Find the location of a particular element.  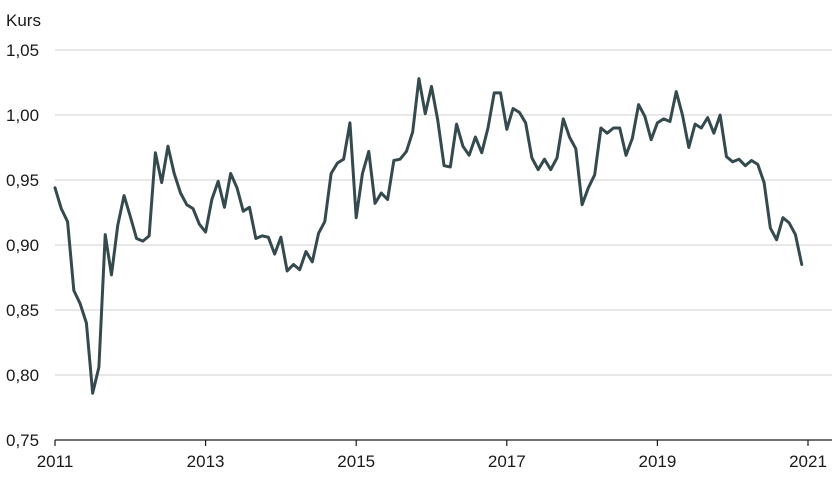

y-tick-label: 0,95 is located at coordinates (22, 180).